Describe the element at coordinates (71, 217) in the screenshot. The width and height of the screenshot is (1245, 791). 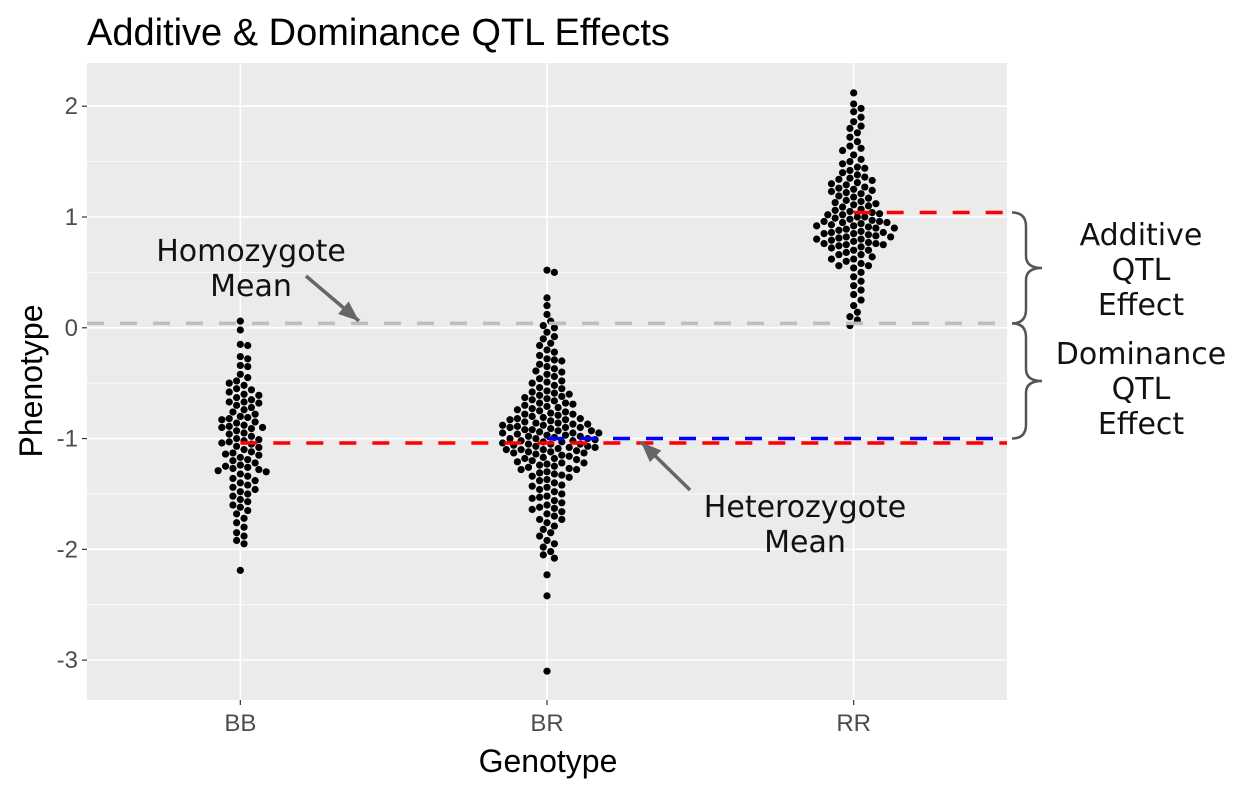
I see `y-tick-label: 1` at that location.